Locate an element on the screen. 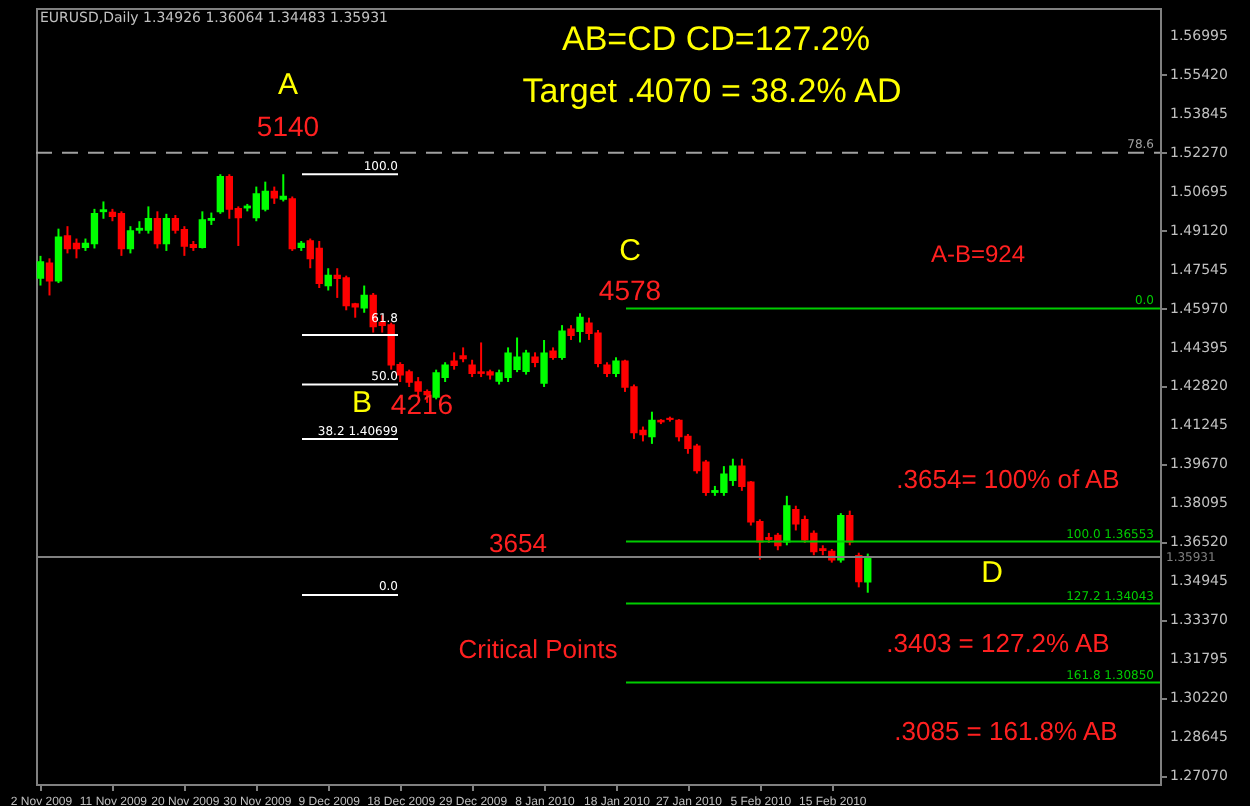 This screenshot has width=1250, height=806. annotation: .3654= 100% of AB is located at coordinates (1008, 479).